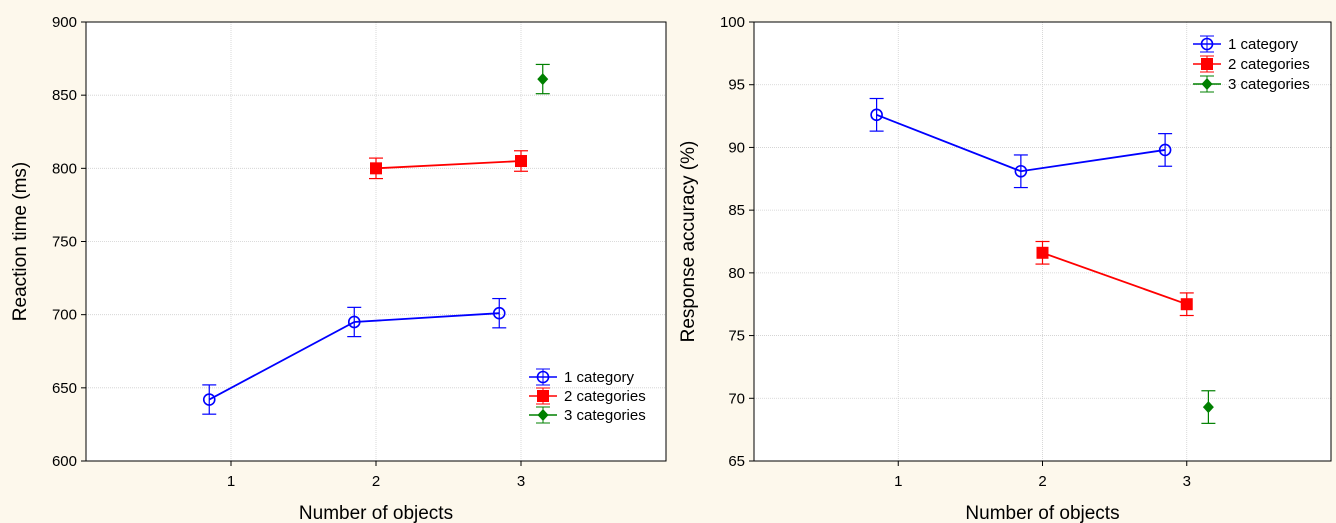 Image resolution: width=1336 pixels, height=523 pixels. I want to click on y-tick-label: 100, so click(732, 22).